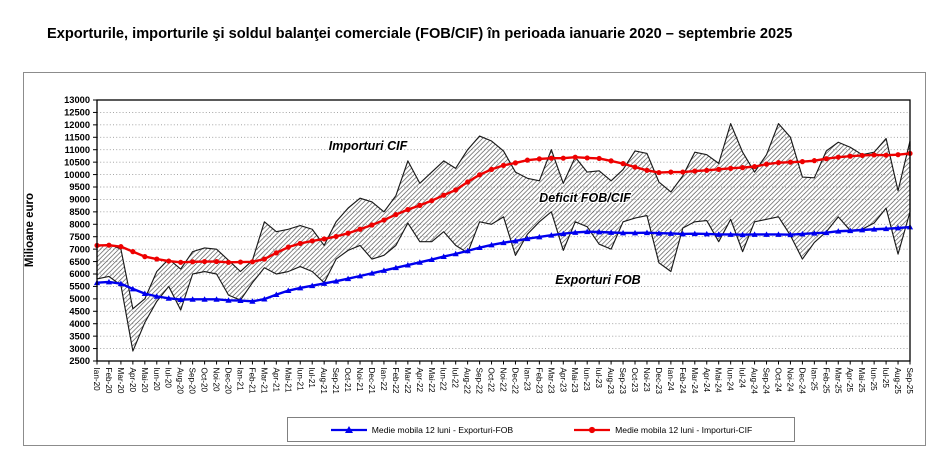  Describe the element at coordinates (634, 380) in the screenshot. I see `x-tick-label: Oct-23` at that location.